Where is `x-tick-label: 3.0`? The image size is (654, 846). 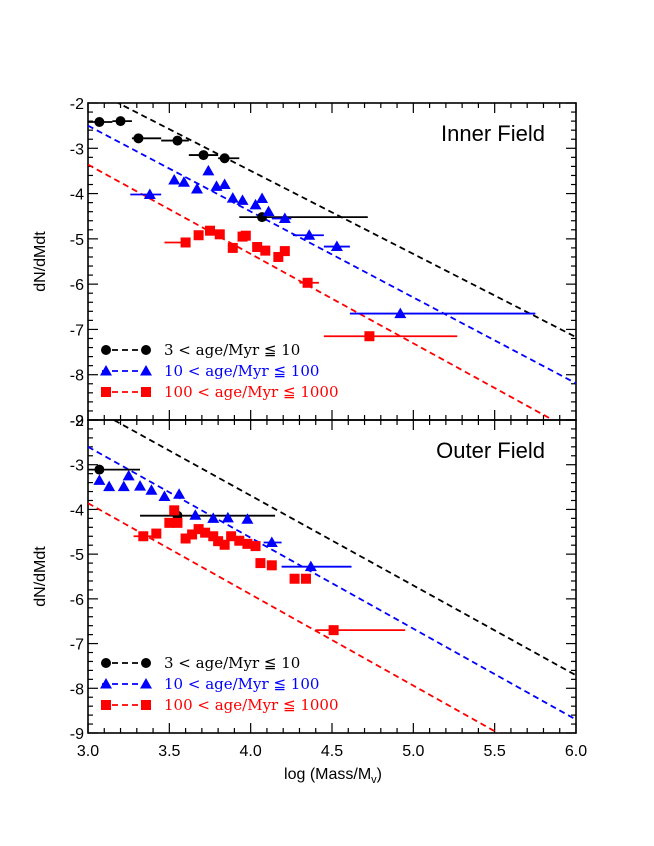
x-tick-label: 3.0 is located at coordinates (88, 751).